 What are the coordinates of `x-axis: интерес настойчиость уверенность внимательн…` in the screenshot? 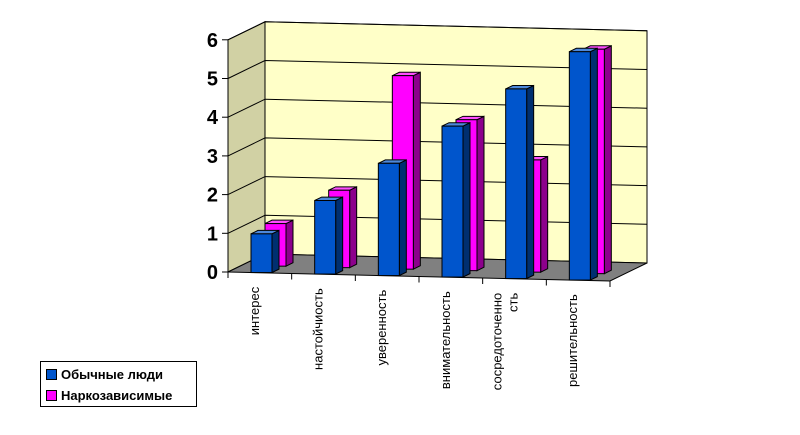 It's located at (419, 331).